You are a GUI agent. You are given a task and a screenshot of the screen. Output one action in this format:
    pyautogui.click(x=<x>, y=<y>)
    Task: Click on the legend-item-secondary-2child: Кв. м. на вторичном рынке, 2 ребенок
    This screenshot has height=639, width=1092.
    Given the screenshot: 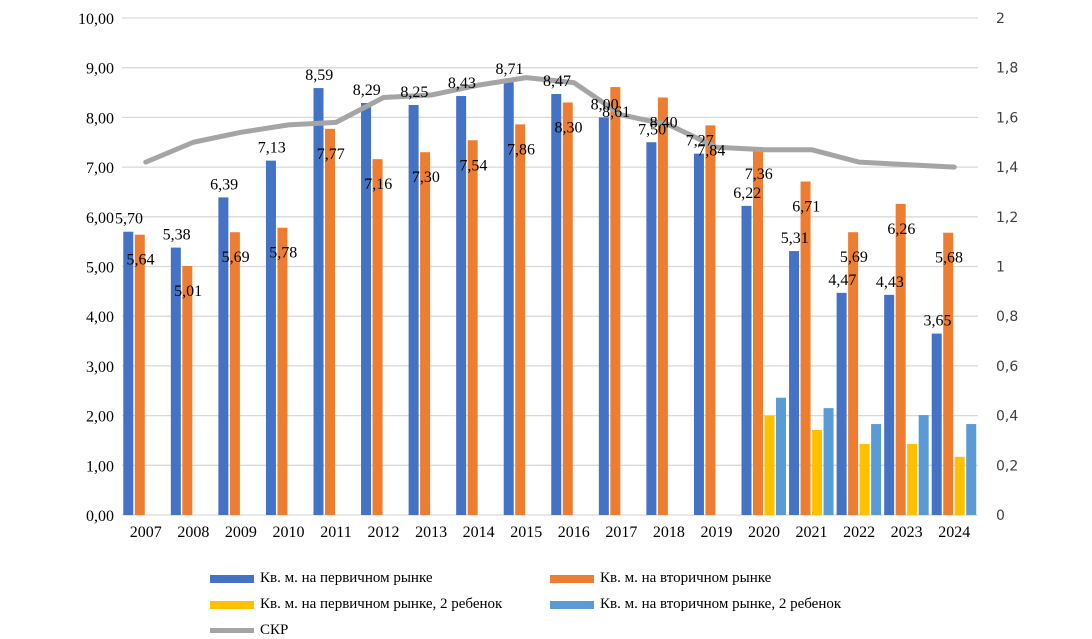 What is the action you would take?
    pyautogui.click(x=695, y=604)
    